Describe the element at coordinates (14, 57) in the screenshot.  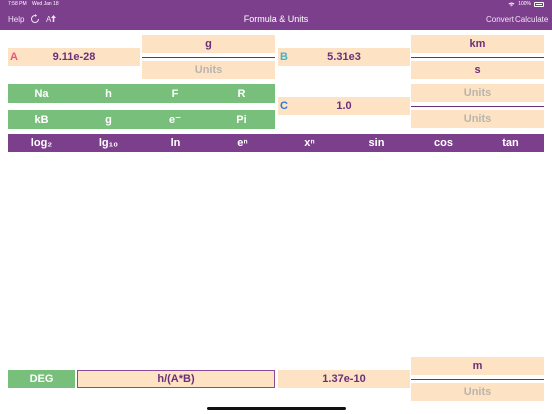
I see `var-a-label: A` at that location.